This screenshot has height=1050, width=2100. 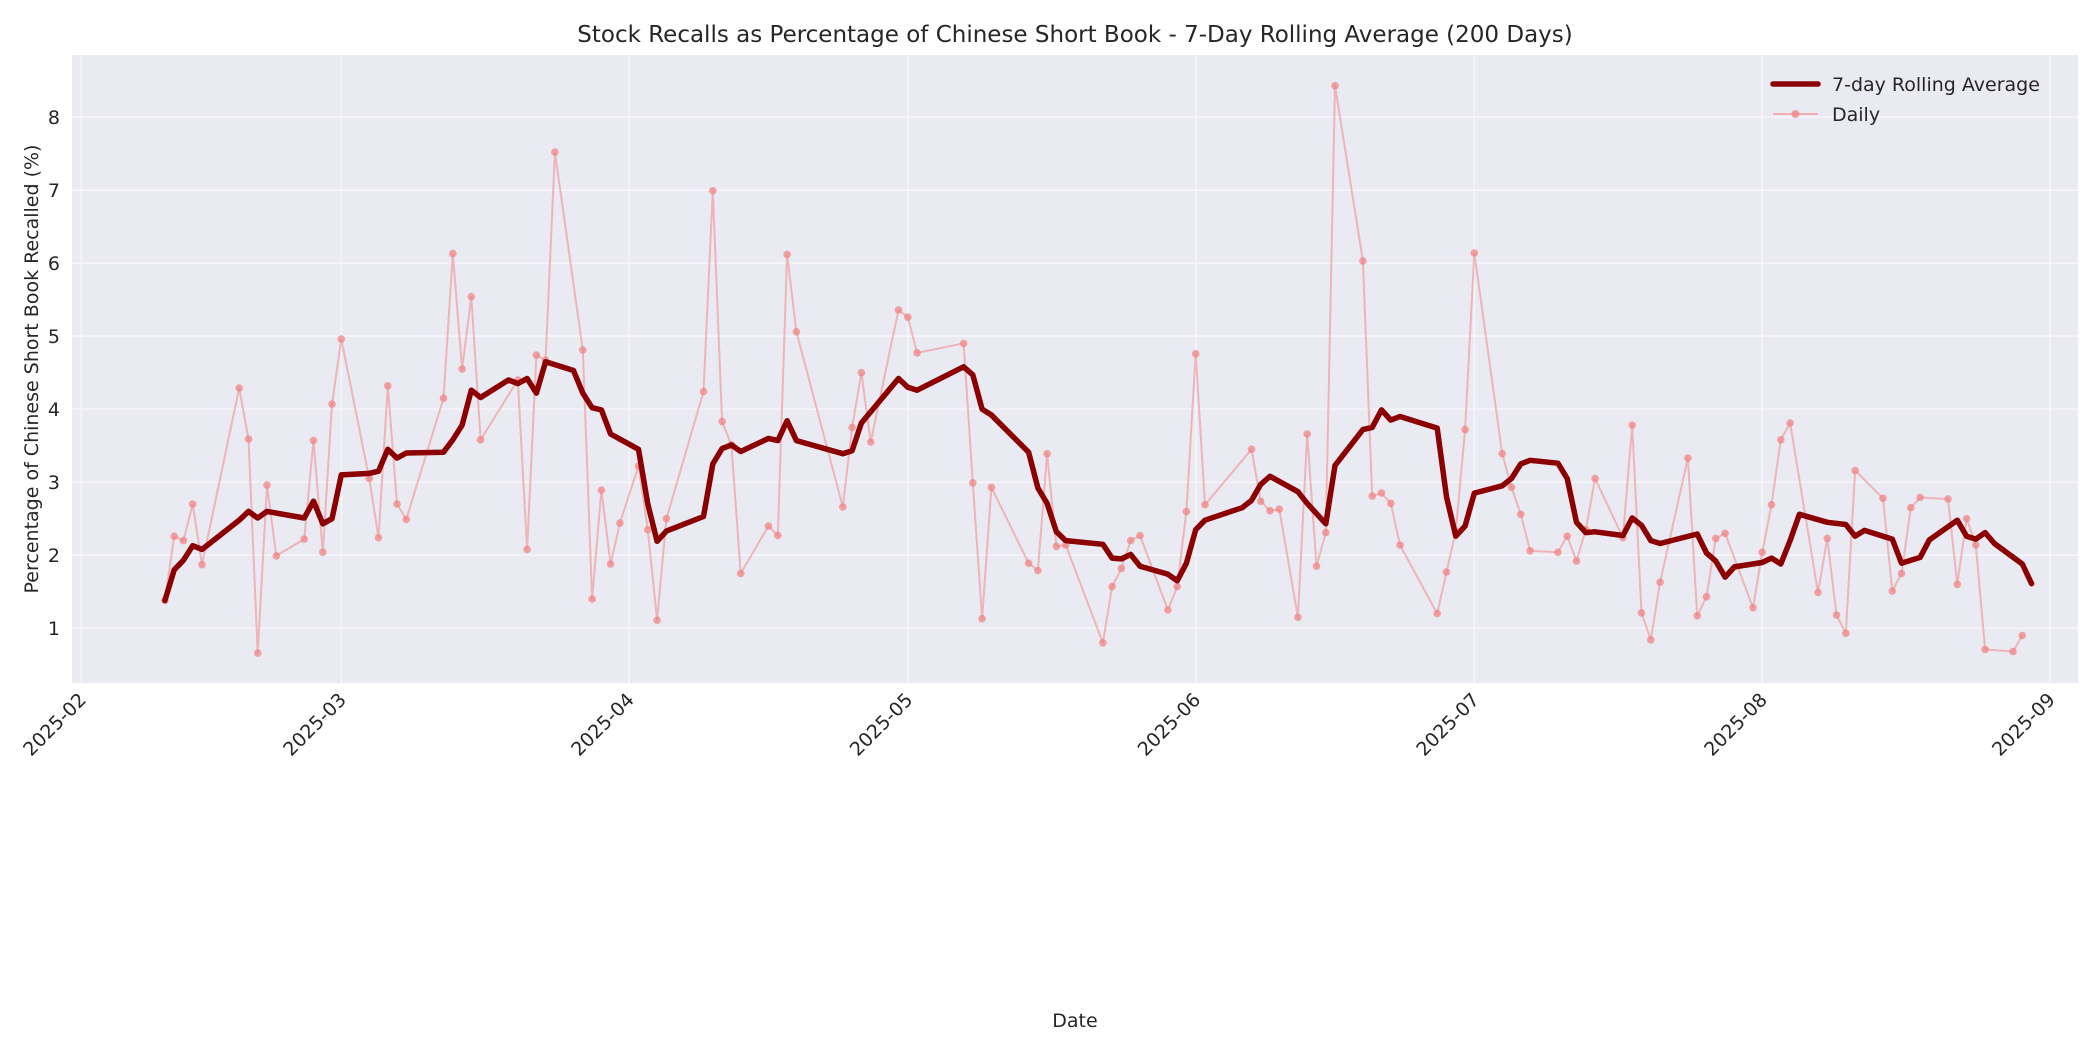 I want to click on y-tick-label: 5, so click(x=54, y=337).